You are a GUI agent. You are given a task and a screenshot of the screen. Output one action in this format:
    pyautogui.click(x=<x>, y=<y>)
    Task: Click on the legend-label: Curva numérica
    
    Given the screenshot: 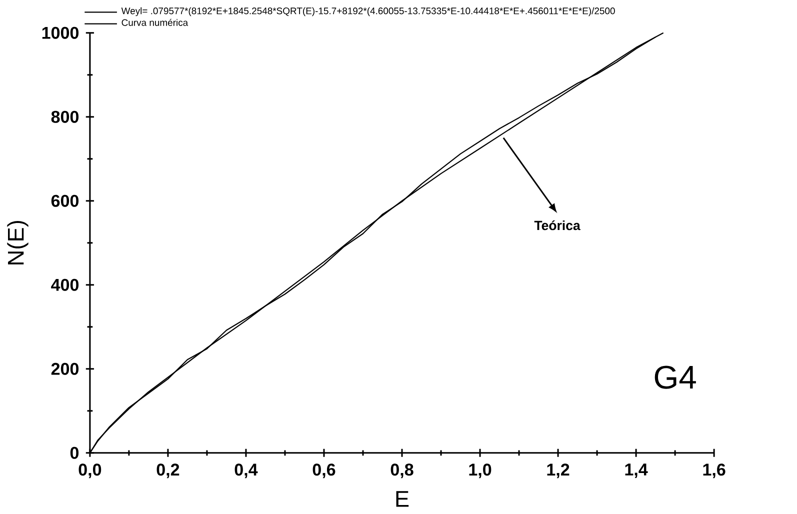 What is the action you would take?
    pyautogui.click(x=155, y=22)
    